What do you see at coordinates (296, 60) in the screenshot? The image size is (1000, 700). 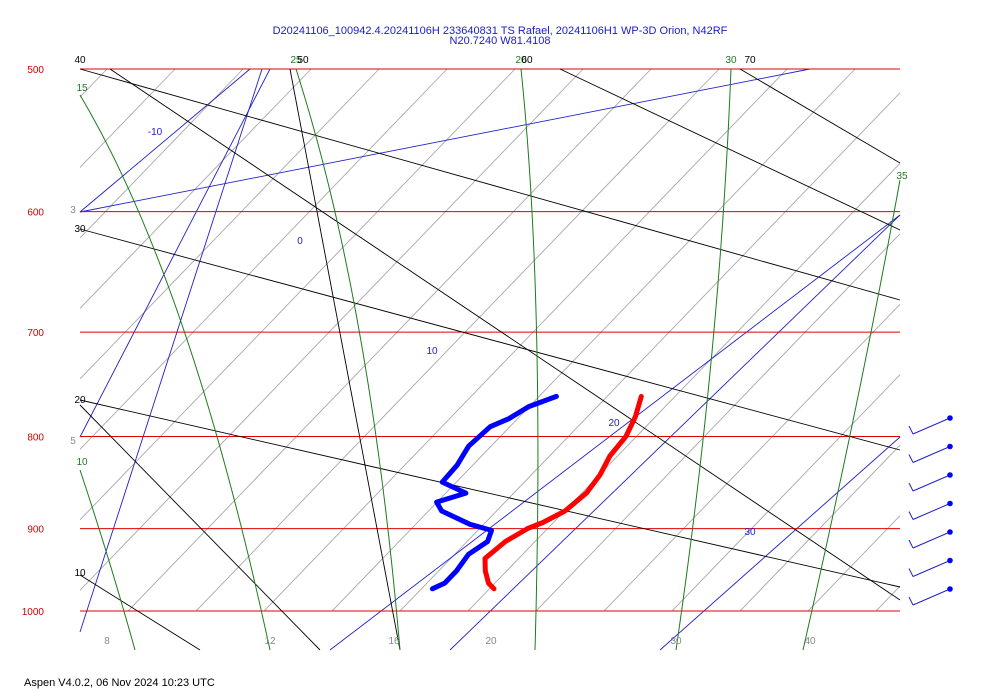 I see `moist-adiabat-label: 25` at bounding box center [296, 60].